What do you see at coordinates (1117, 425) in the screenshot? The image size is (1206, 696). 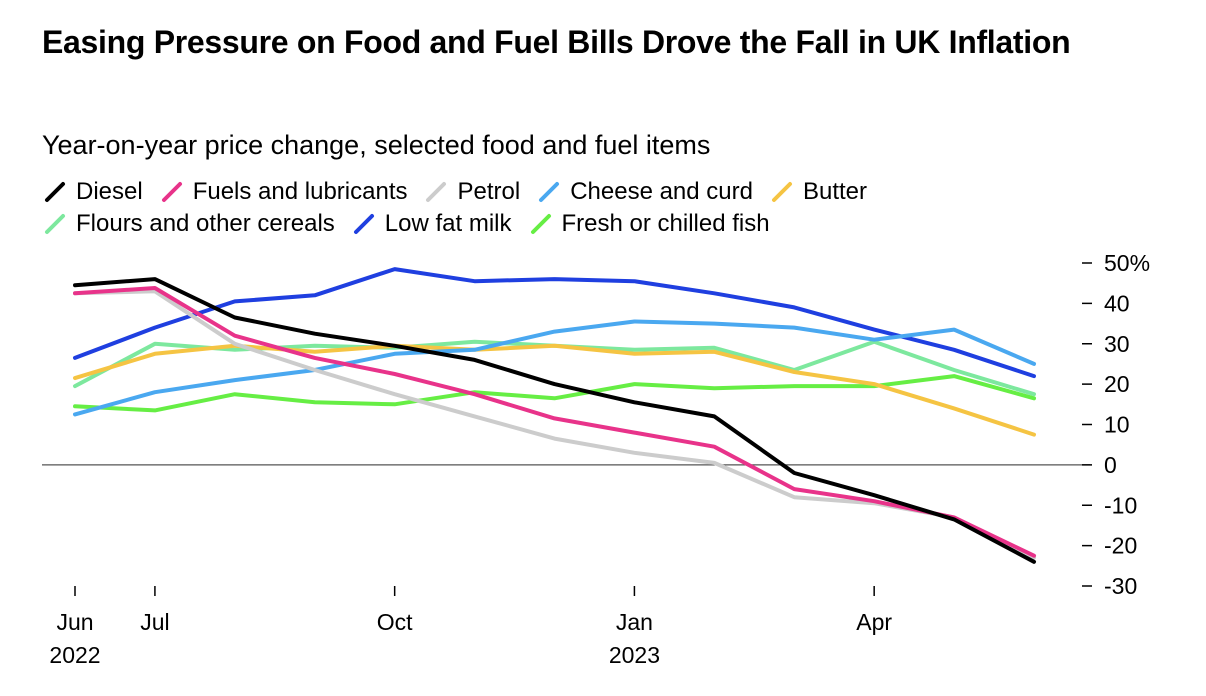 I see `y-tick-label: 10` at bounding box center [1117, 425].